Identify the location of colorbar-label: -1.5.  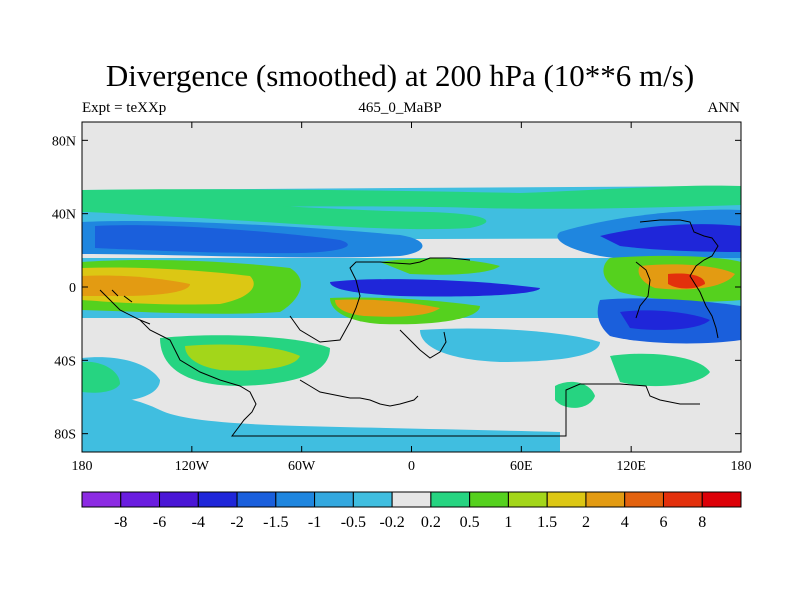
(275, 522).